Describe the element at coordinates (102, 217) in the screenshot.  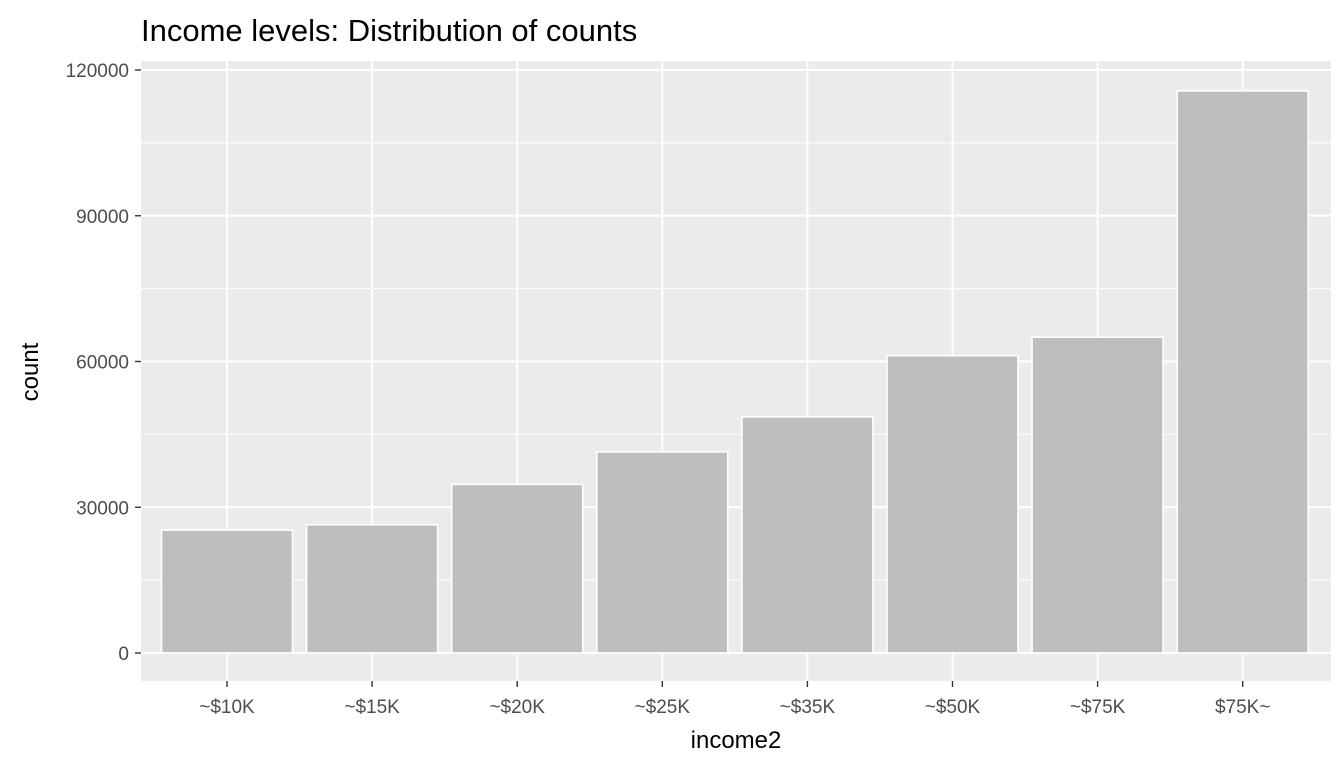
I see `y-tick-label: 90000` at that location.